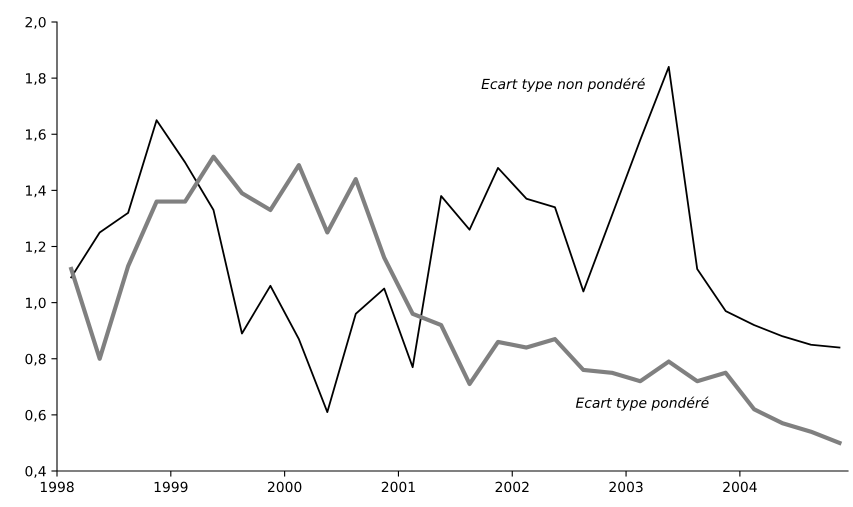  Describe the element at coordinates (563, 85) in the screenshot. I see `series-label: Ecart type non pondéré` at that location.